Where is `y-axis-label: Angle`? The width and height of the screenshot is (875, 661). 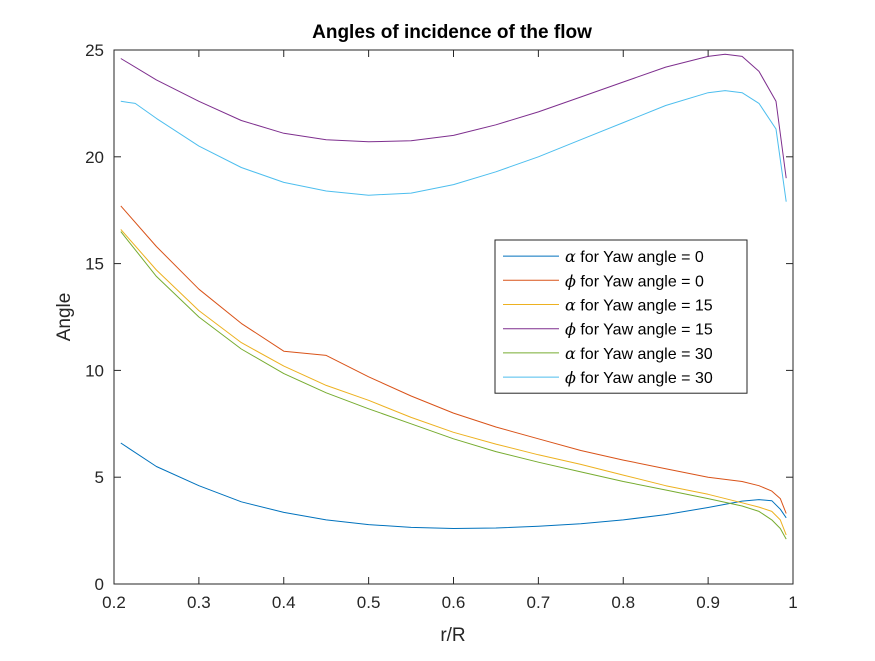 y-axis-label: Angle is located at coordinates (64, 317).